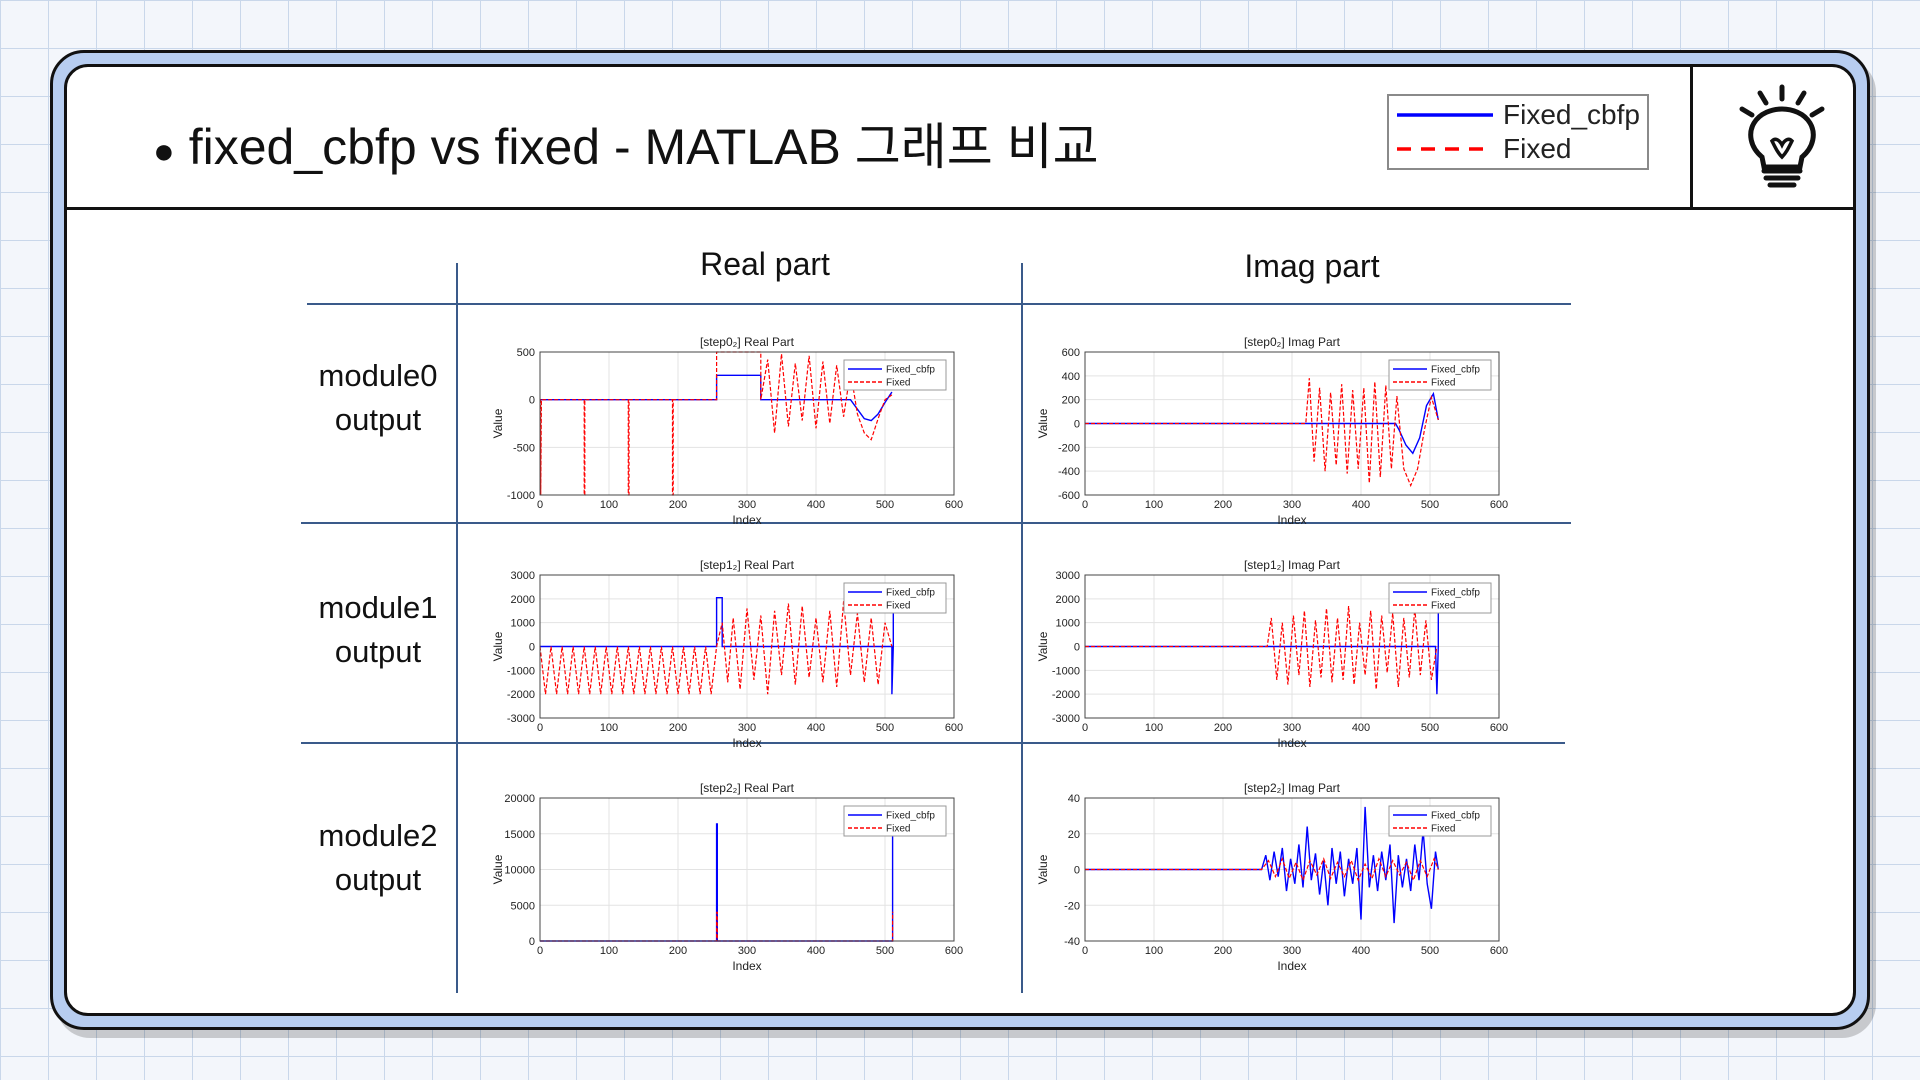 The width and height of the screenshot is (1920, 1080). I want to click on y-tick-label: 200, so click(1071, 401).